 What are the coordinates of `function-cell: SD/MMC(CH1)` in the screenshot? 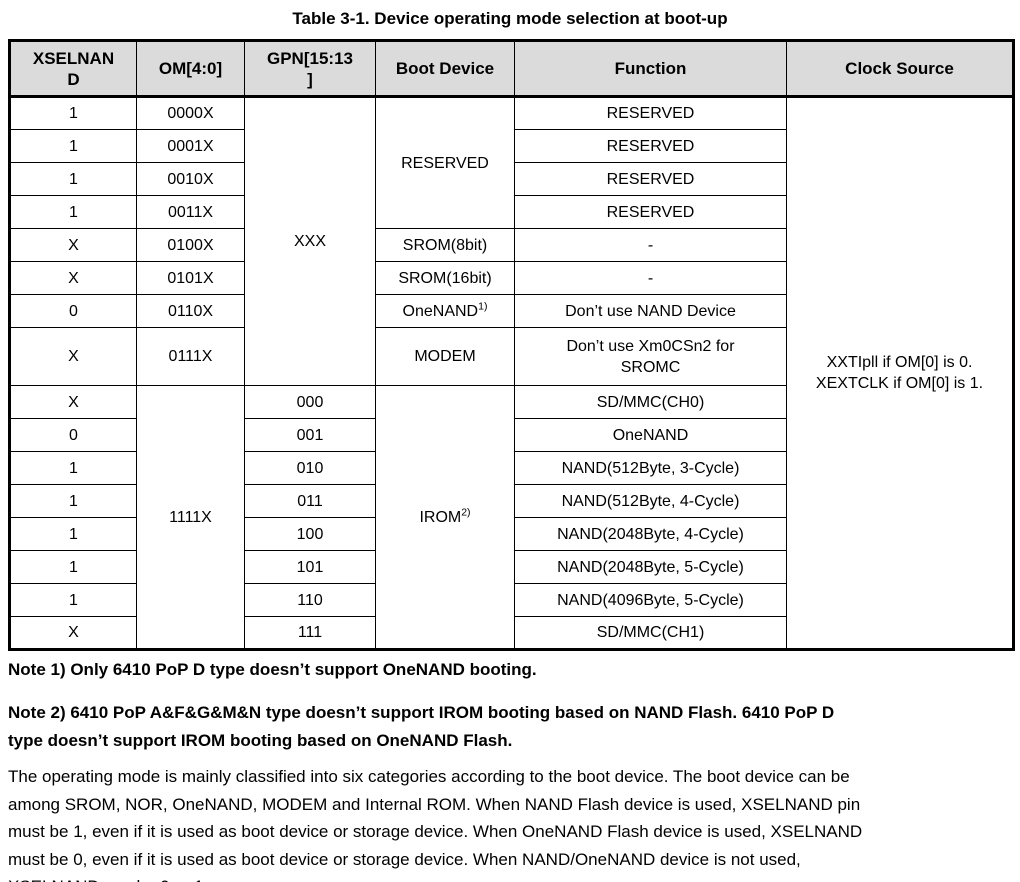 It's located at (650, 633).